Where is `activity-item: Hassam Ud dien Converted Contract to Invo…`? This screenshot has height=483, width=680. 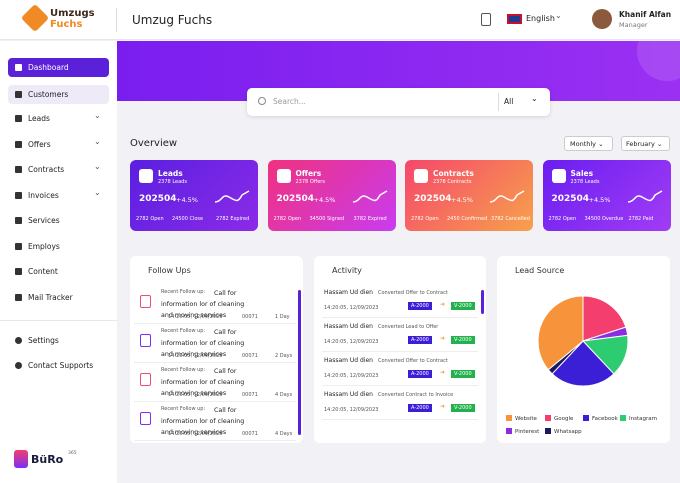
activity-item: Hassam Ud dien Converted Contract to Invo… is located at coordinates (400, 404).